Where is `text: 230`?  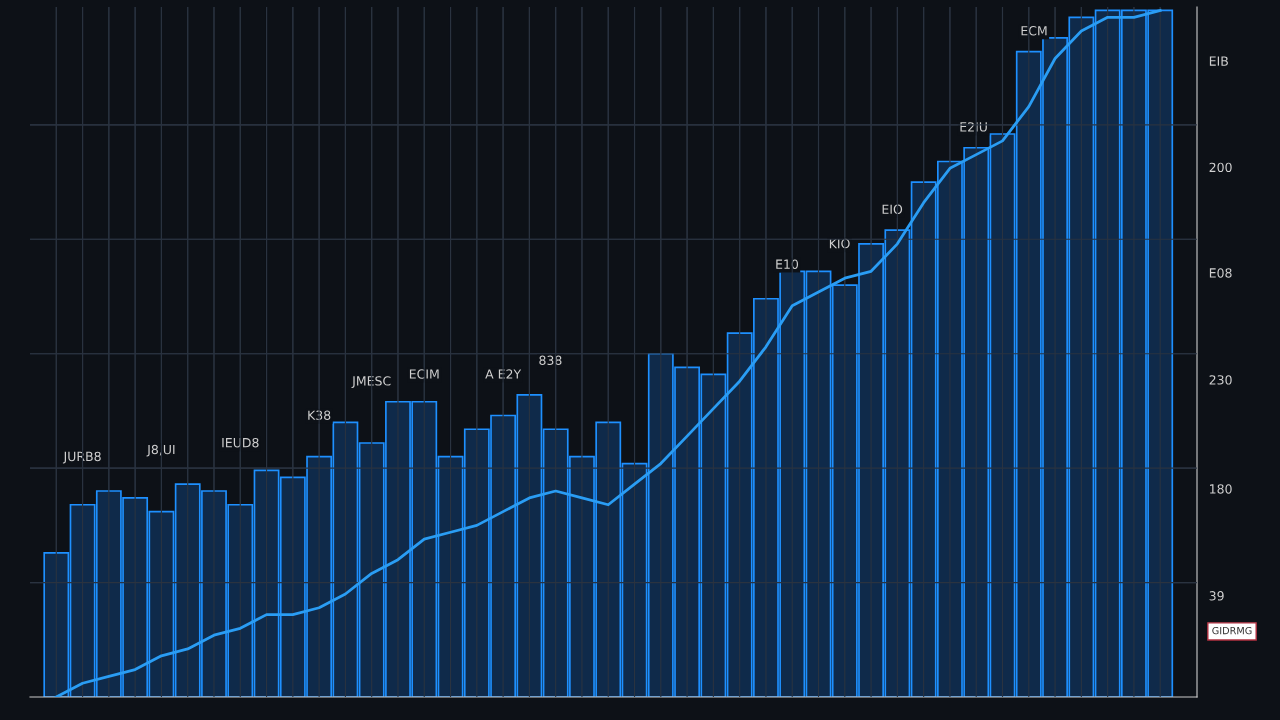 text: 230 is located at coordinates (1220, 380).